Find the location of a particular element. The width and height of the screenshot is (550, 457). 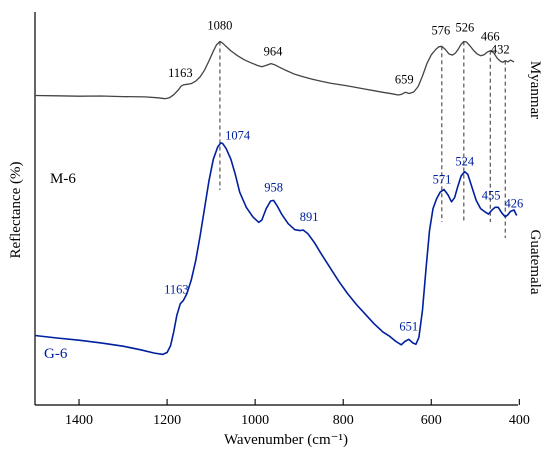

peak-label-426: 426 is located at coordinates (513, 204).